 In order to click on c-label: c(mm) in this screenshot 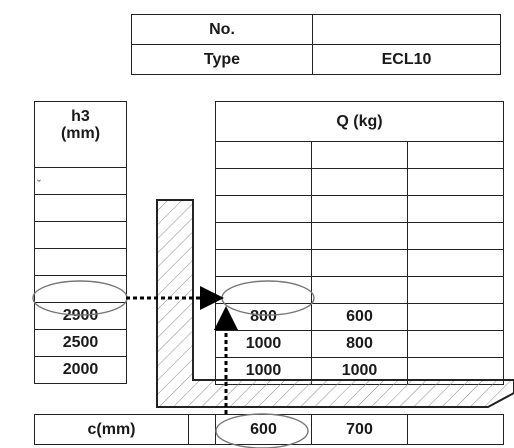, I will do `click(111, 429)`.